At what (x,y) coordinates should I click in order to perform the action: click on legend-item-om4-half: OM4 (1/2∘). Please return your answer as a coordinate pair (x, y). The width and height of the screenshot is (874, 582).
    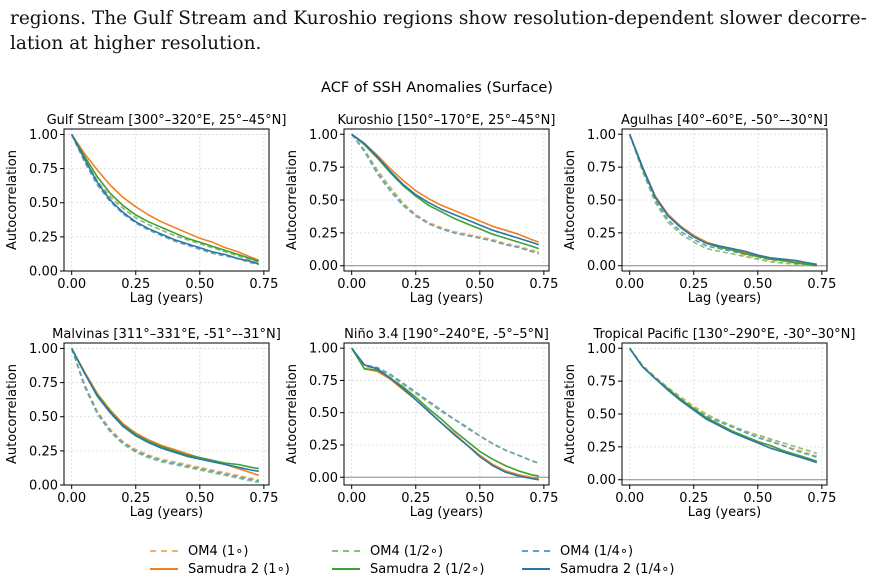
    Looking at the image, I should click on (387, 551).